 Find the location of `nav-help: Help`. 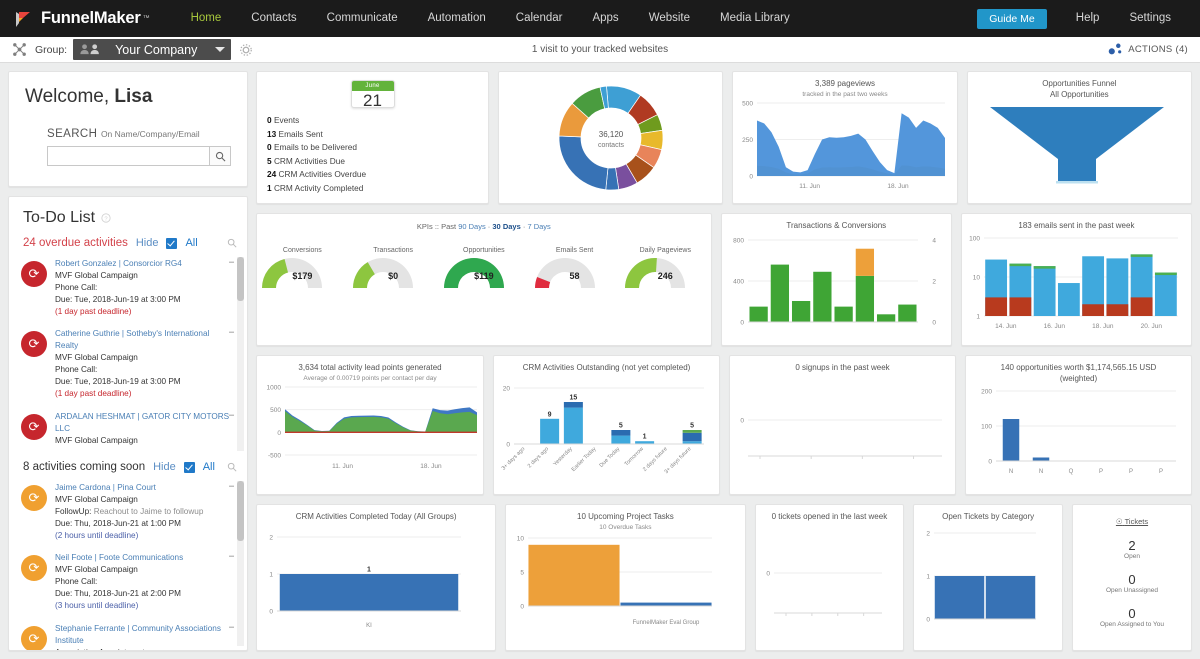

nav-help: Help is located at coordinates (1087, 18).